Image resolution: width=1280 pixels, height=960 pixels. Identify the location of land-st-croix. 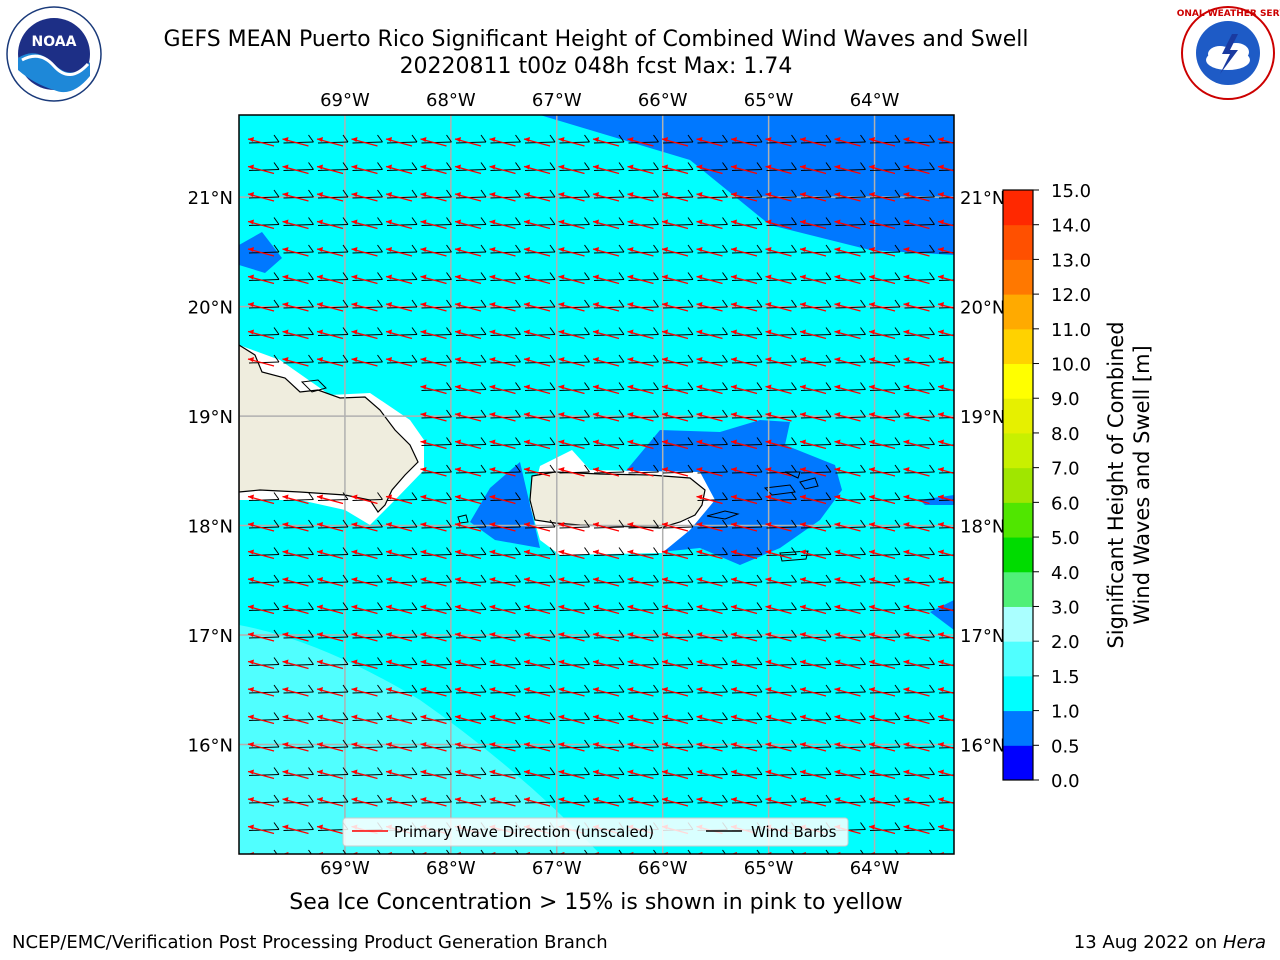
(794, 556).